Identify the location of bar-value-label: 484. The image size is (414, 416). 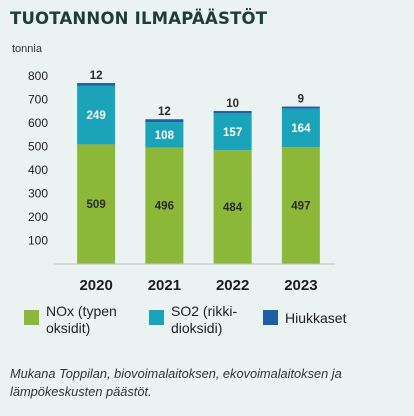
(233, 208).